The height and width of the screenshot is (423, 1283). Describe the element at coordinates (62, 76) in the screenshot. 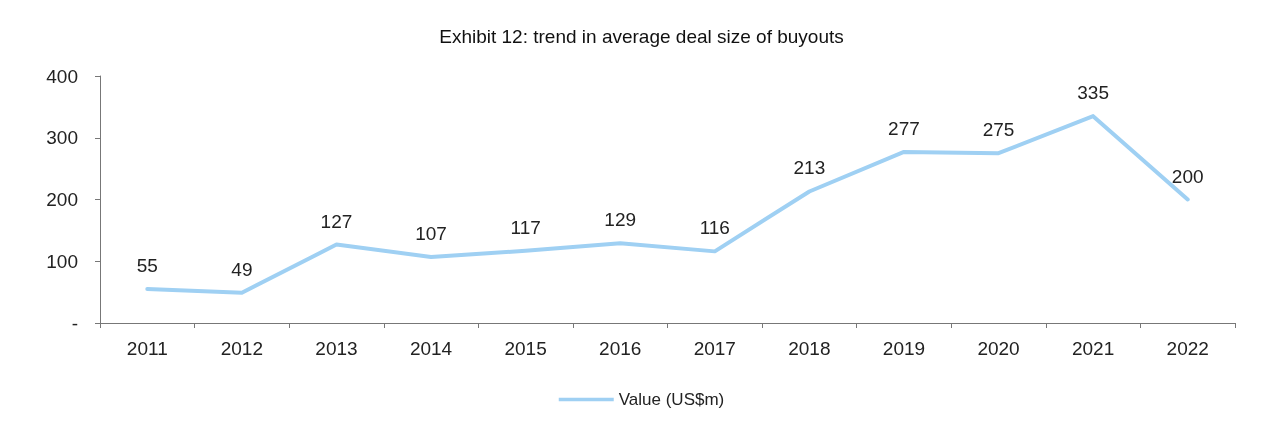

I see `y-tick-label: 400` at that location.